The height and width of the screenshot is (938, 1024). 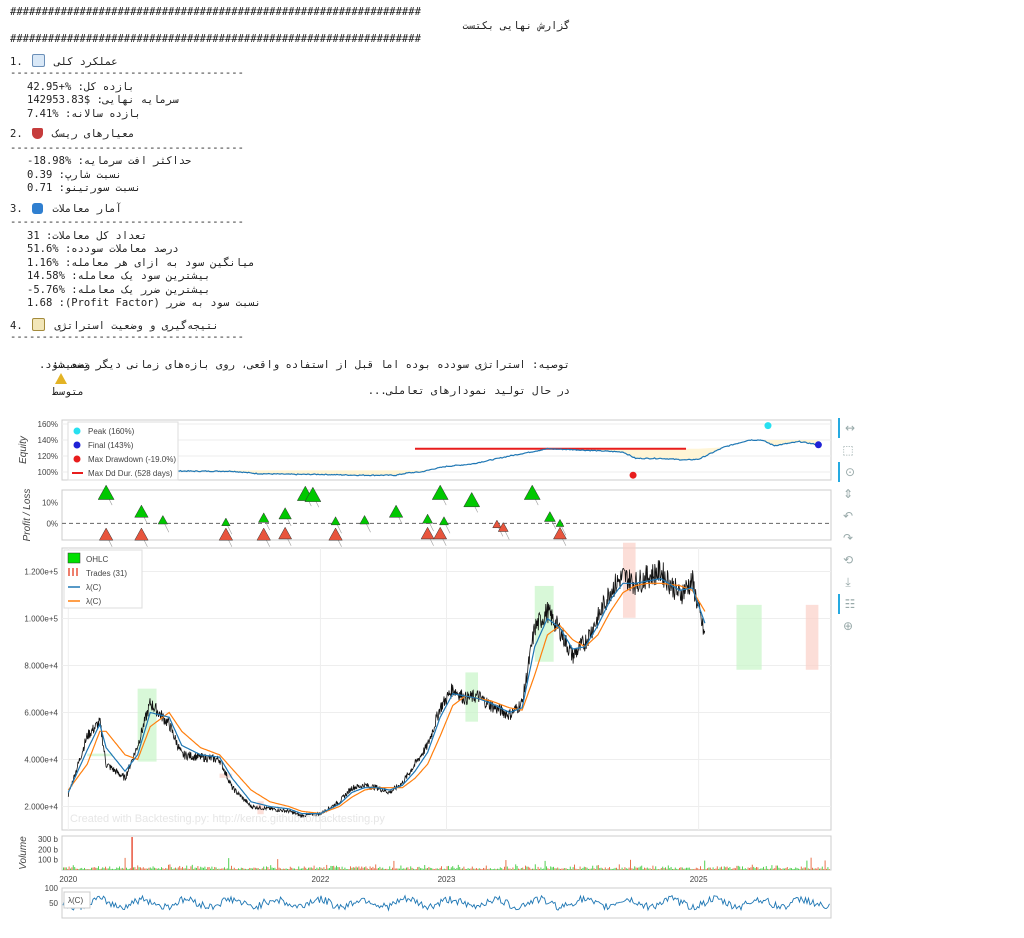 What do you see at coordinates (159, 303) in the screenshot?
I see `metric-label: نسبت سود به ضرر (Profit Factor):` at bounding box center [159, 303].